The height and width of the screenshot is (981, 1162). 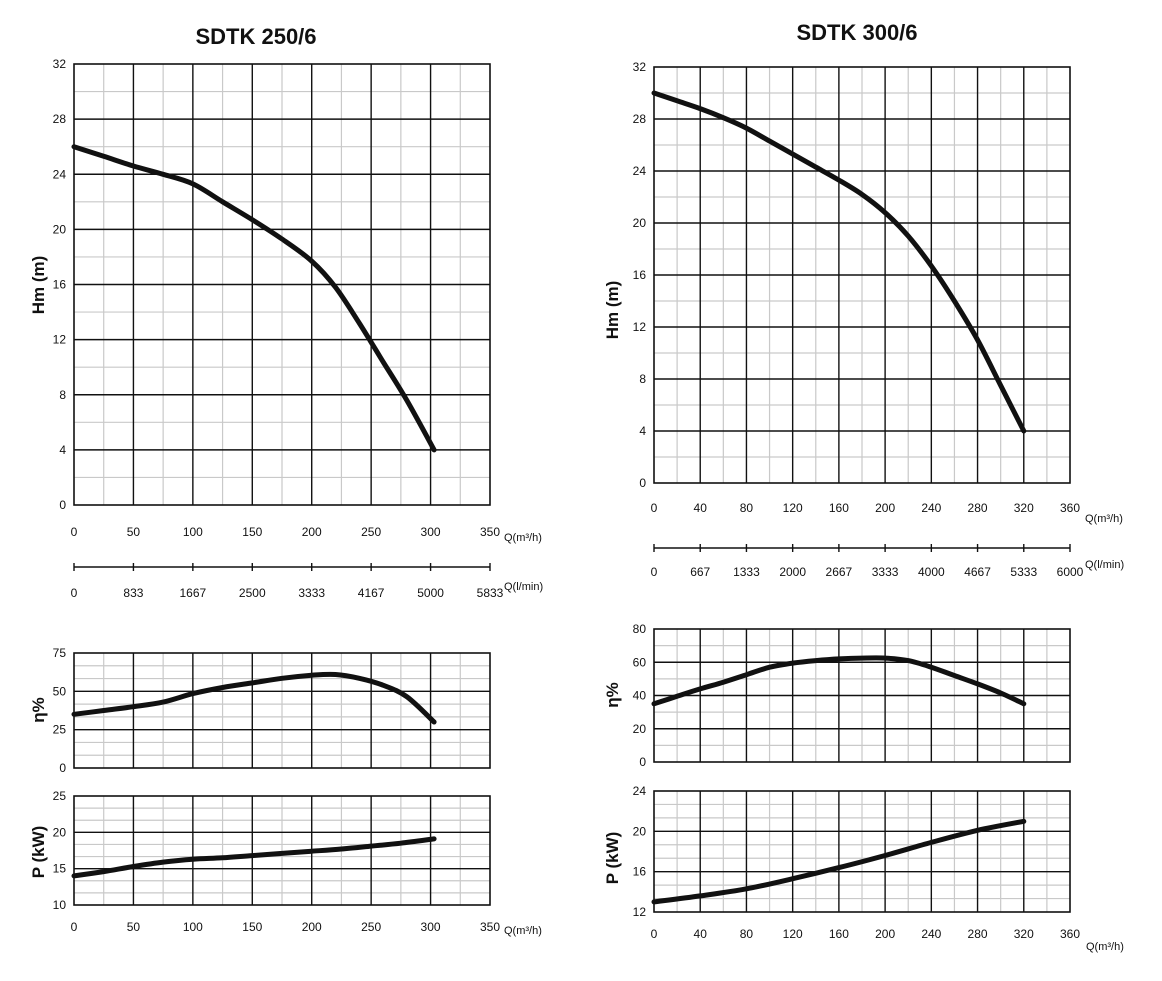 What do you see at coordinates (640, 629) in the screenshot?
I see `y-tick-label: 80` at bounding box center [640, 629].